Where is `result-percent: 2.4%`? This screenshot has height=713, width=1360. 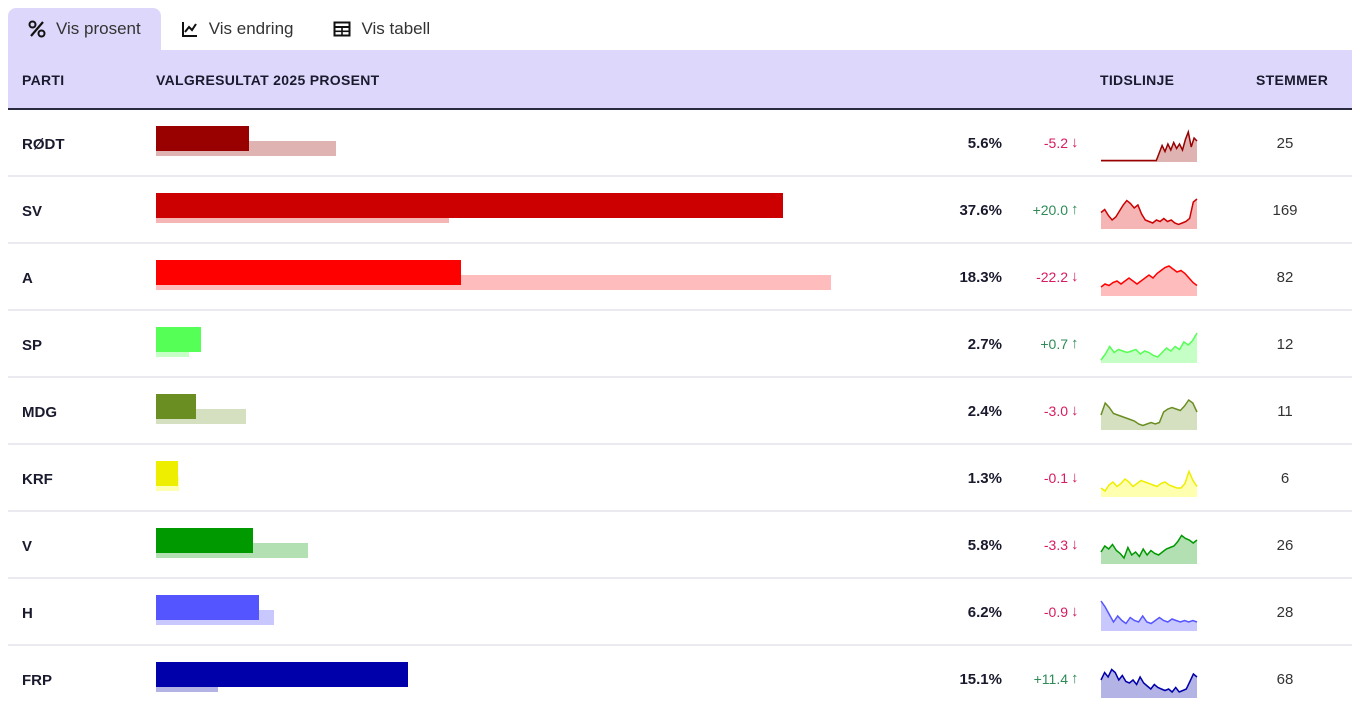
result-percent: 2.4% is located at coordinates (984, 411).